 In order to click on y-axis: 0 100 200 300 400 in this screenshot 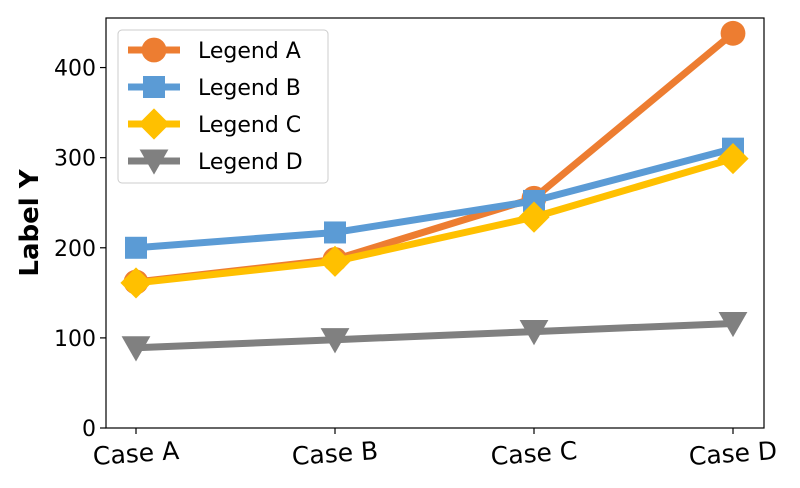, I will do `click(80, 249)`.